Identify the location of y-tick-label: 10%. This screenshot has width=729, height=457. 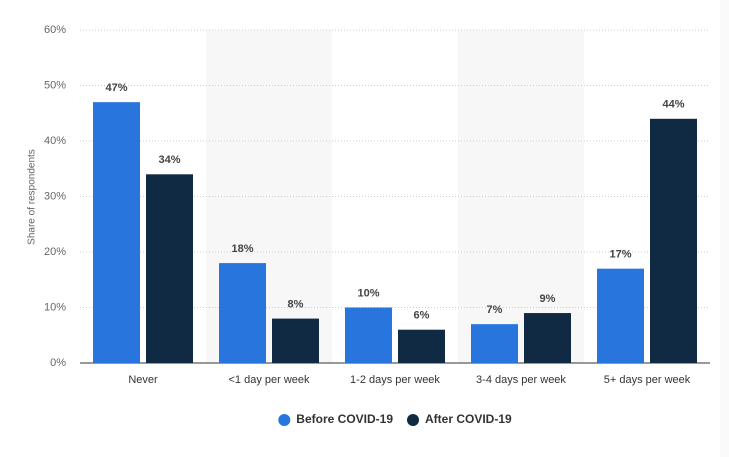
(55, 307).